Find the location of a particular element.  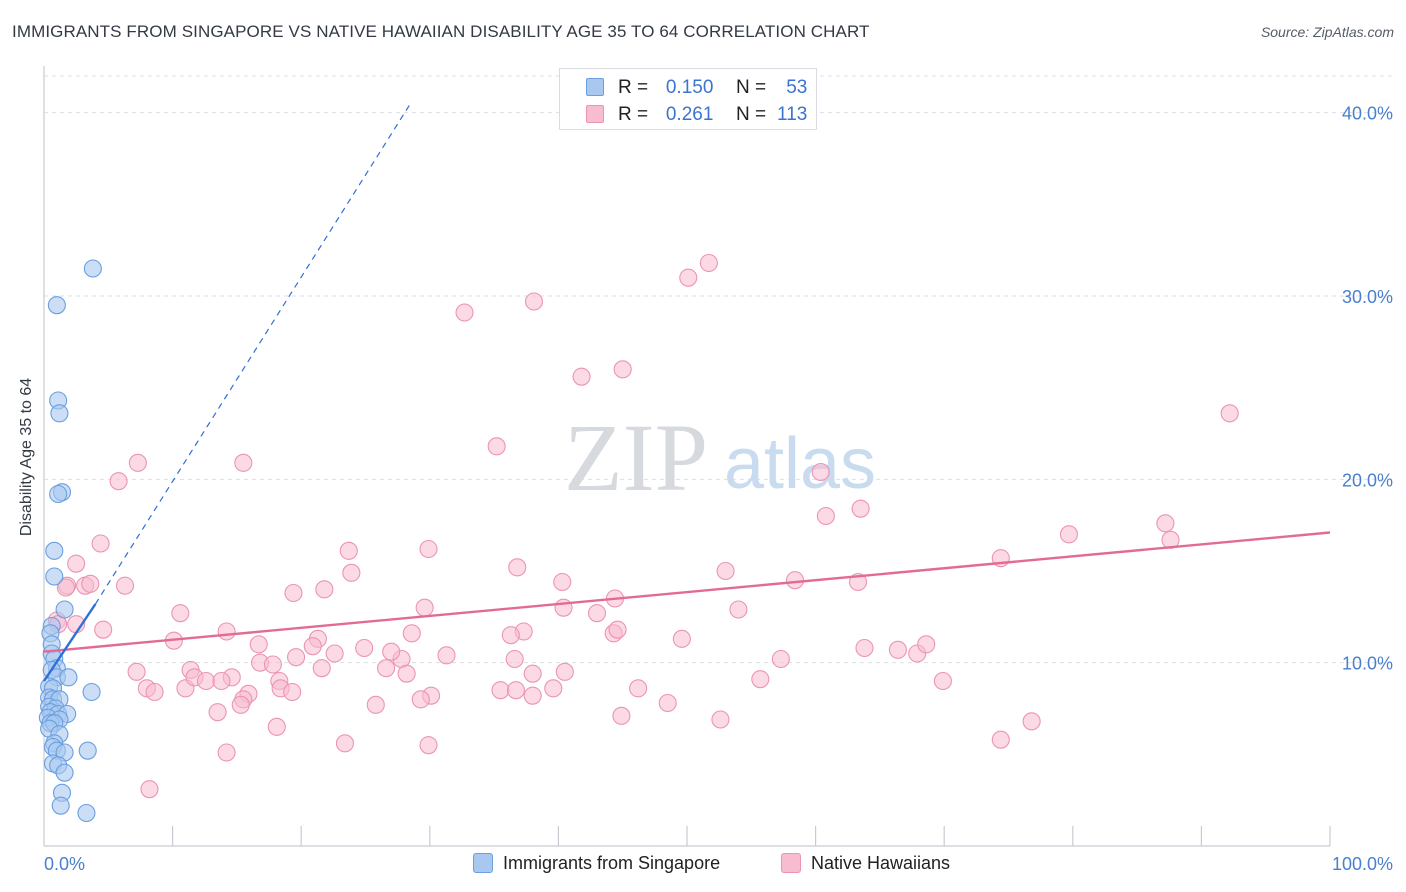

legend-label-hawaiians: Native Hawaiians is located at coordinates (881, 863).